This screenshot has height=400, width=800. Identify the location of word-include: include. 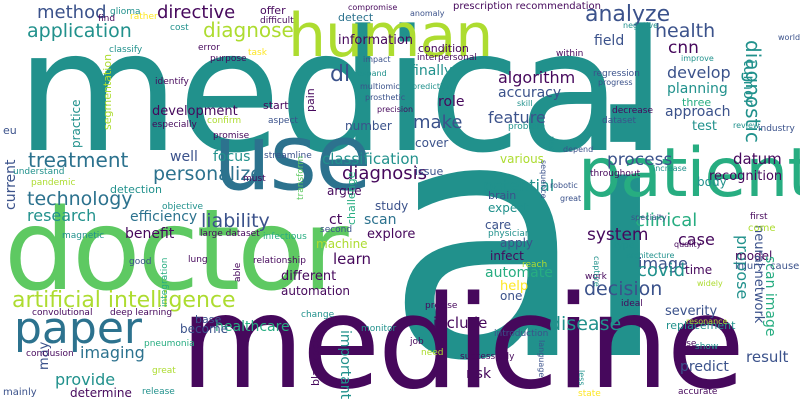
(460, 323).